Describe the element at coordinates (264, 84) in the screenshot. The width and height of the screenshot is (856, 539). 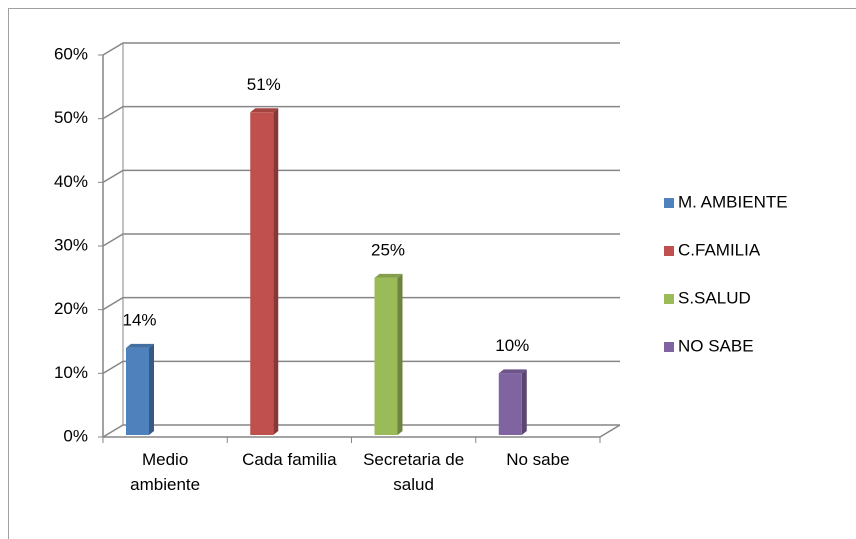
I see `value-label: 51%` at that location.